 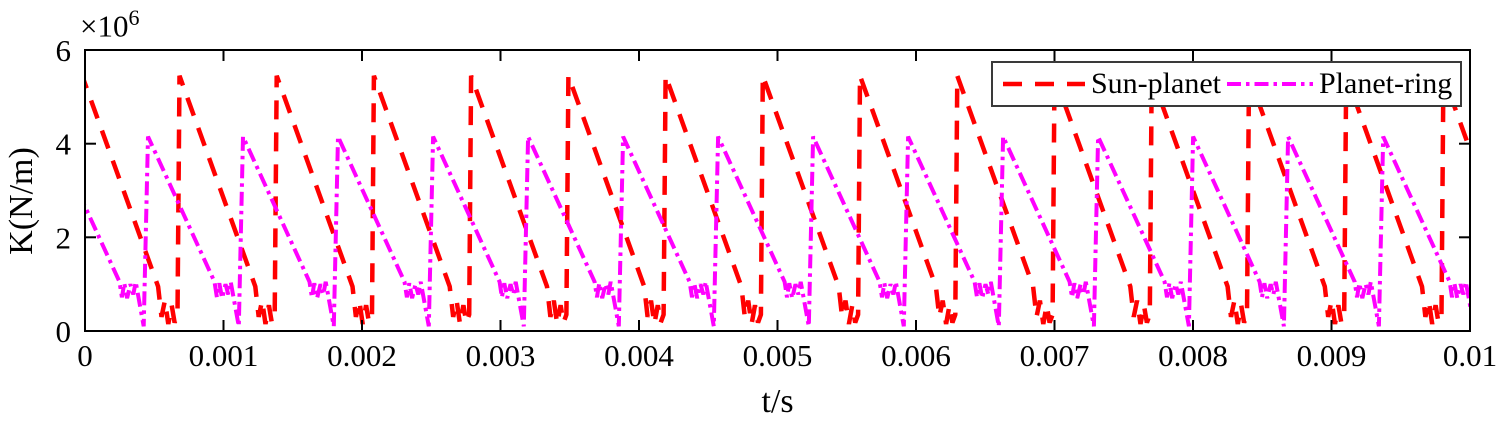 What do you see at coordinates (64, 144) in the screenshot?
I see `y-tick-label: 4` at bounding box center [64, 144].